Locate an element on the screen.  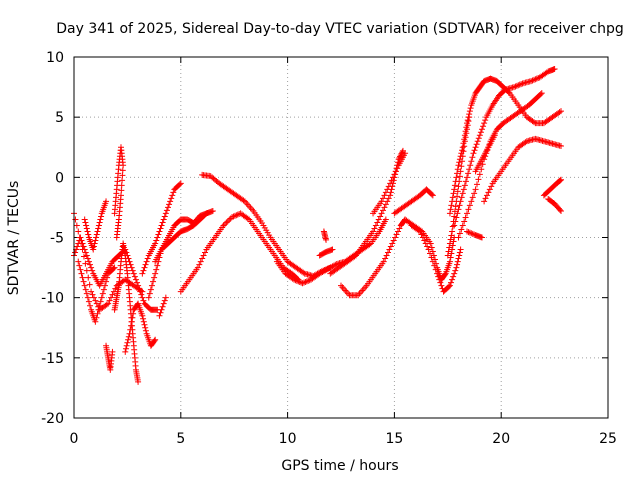
series-track-g is located at coordinates (119, 192).